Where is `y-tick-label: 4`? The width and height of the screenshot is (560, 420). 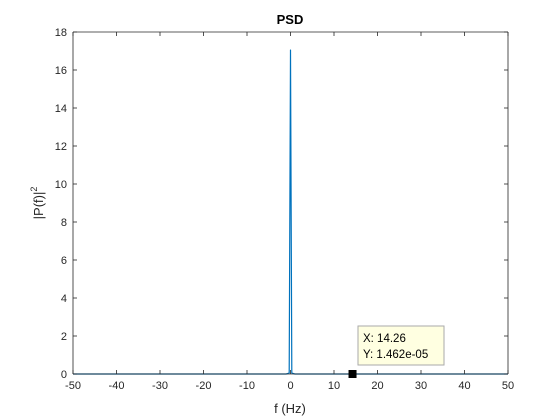 y-tick-label: 4 is located at coordinates (64, 299).